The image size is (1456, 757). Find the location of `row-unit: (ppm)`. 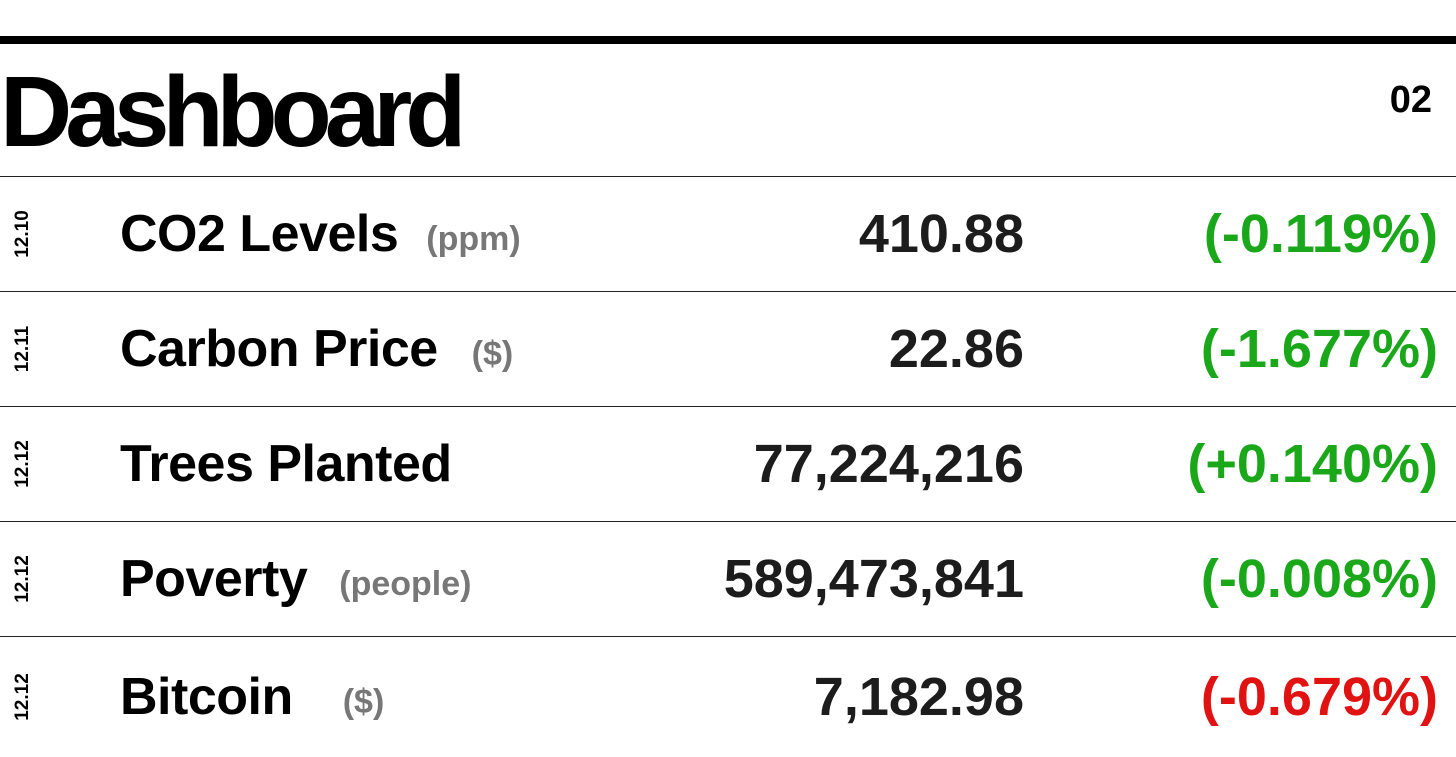

row-unit: (ppm) is located at coordinates (473, 239).